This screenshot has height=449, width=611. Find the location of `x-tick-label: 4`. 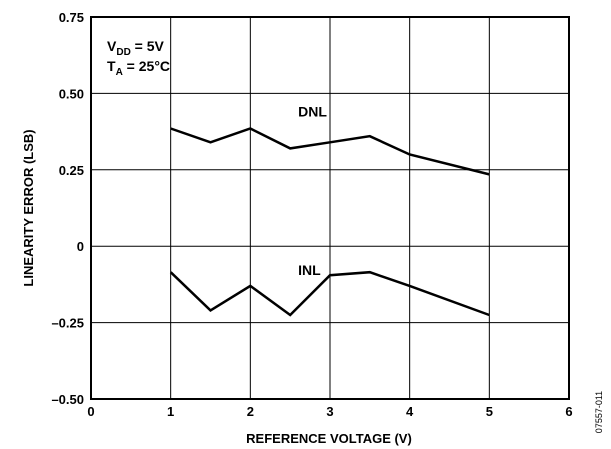

x-tick-label: 4 is located at coordinates (410, 411).